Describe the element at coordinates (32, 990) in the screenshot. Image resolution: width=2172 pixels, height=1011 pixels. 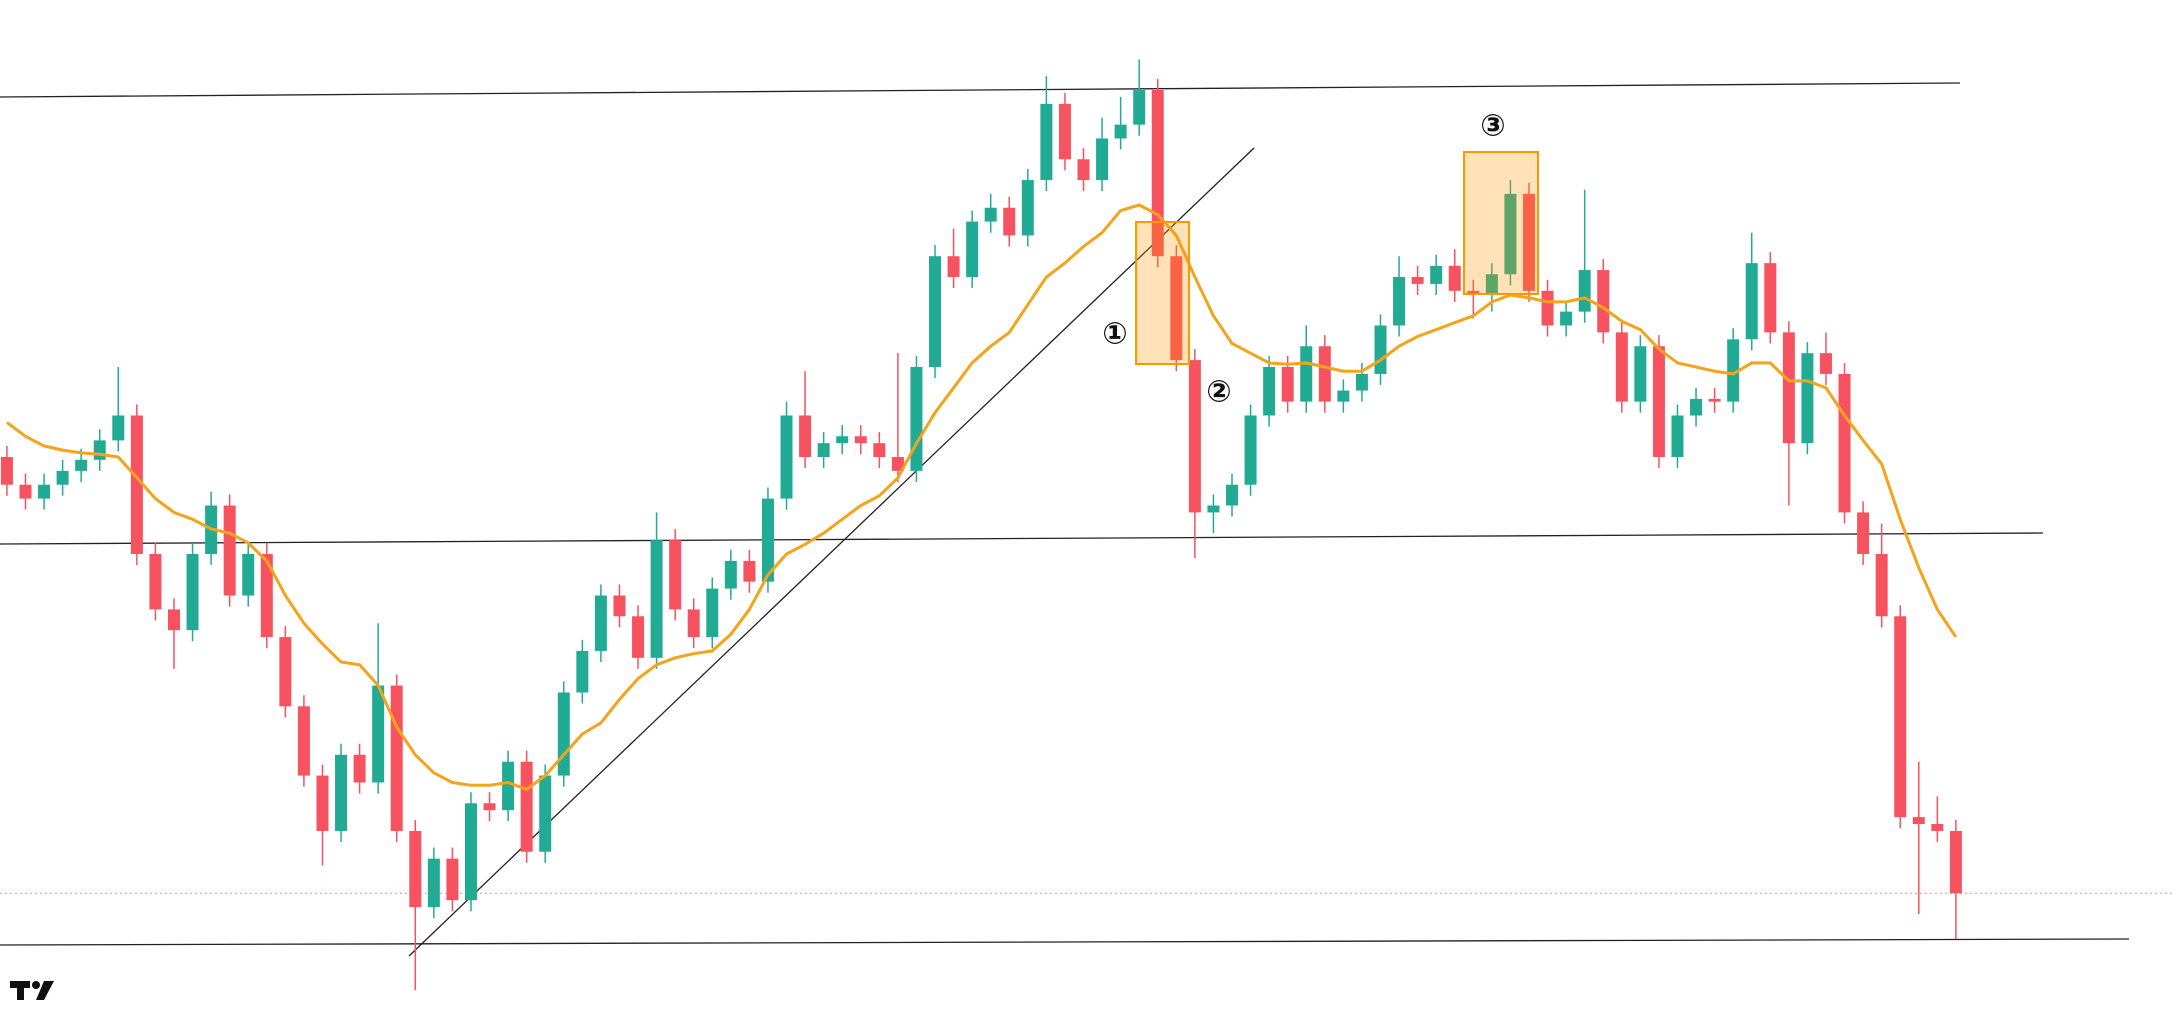
I see `logo` at that location.